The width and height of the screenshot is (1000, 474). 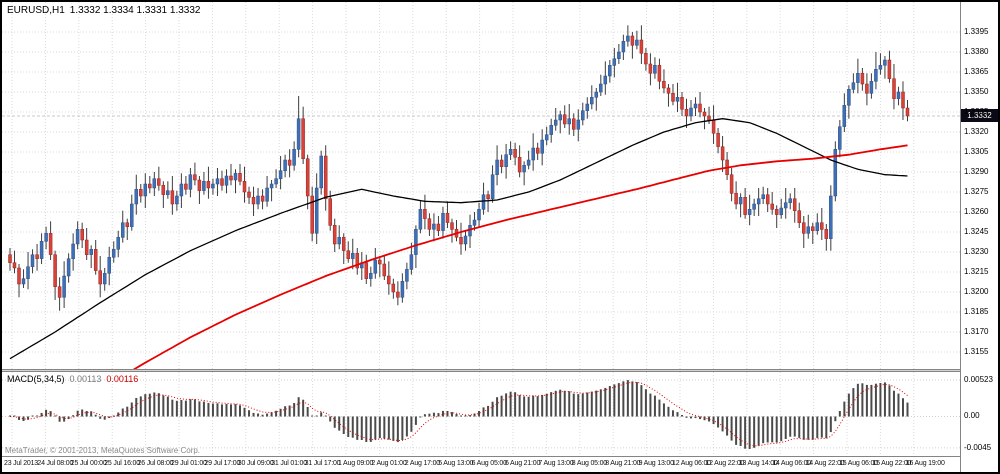 I want to click on symbol-period-label: EURUSD,H1, so click(x=36, y=10).